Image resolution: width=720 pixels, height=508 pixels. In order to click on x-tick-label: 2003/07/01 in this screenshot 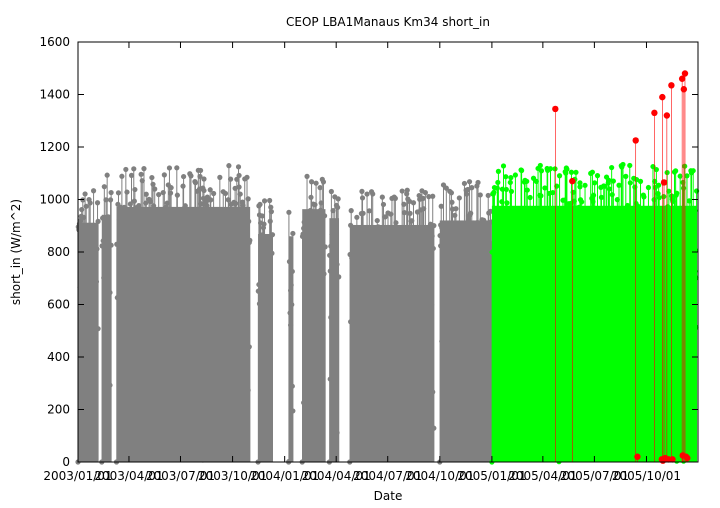, I will do `click(180, 476)`.